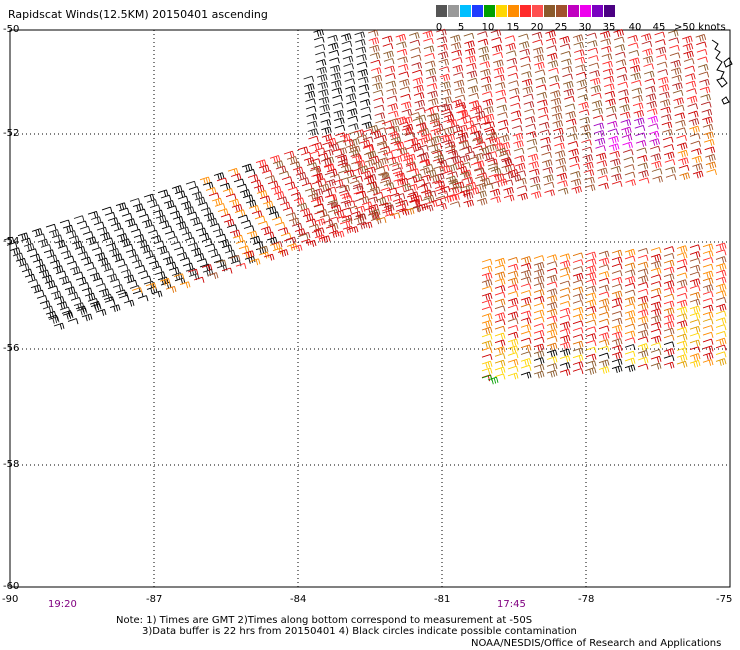 Image resolution: width=740 pixels, height=650 pixels. I want to click on coastline, so click(722, 72).